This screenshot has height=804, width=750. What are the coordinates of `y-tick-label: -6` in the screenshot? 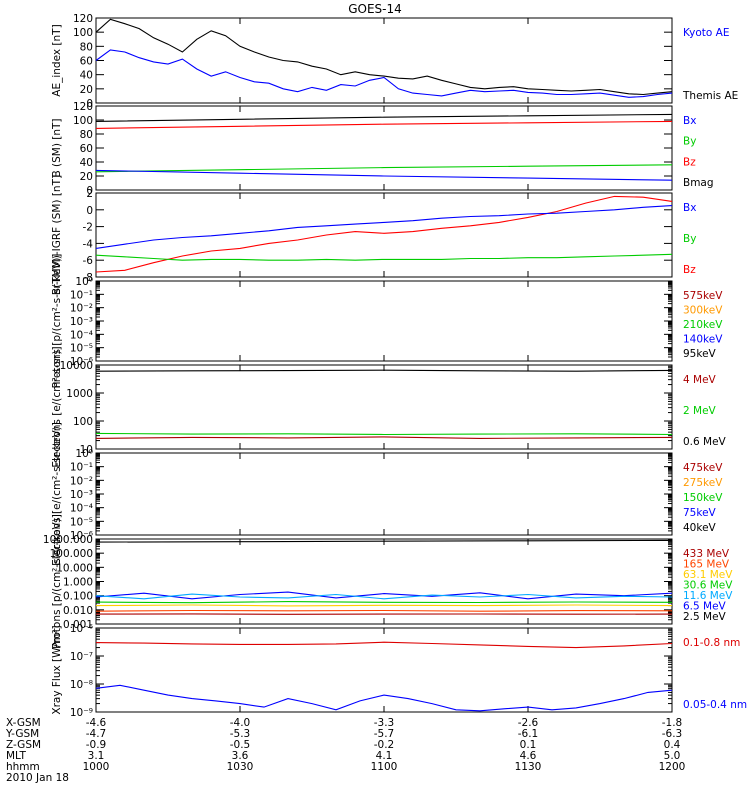 It's located at (88, 261).